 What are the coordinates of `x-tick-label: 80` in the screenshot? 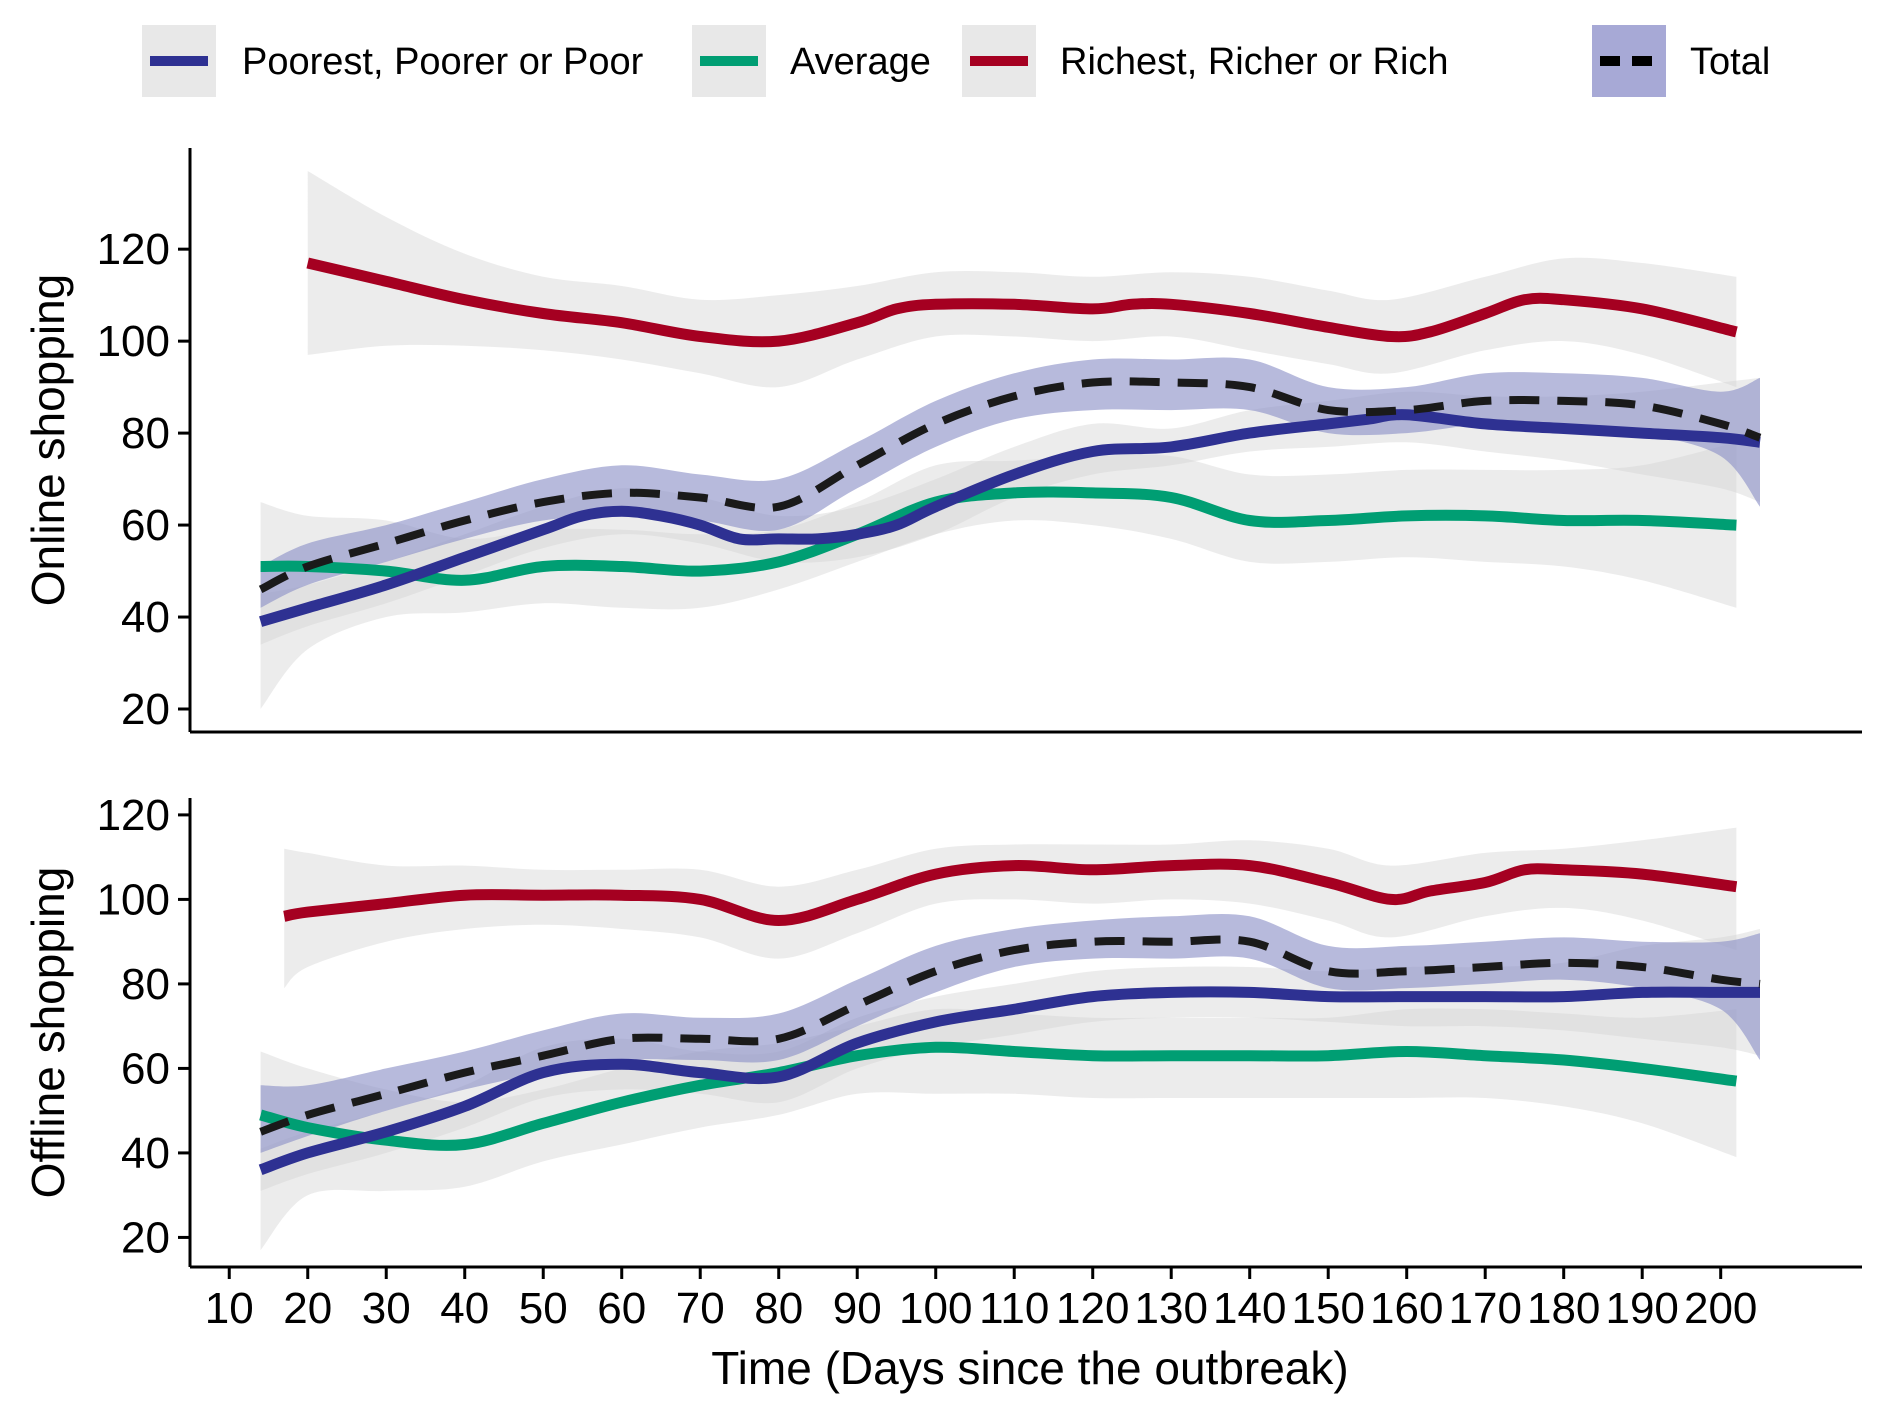 It's located at (778, 1308).